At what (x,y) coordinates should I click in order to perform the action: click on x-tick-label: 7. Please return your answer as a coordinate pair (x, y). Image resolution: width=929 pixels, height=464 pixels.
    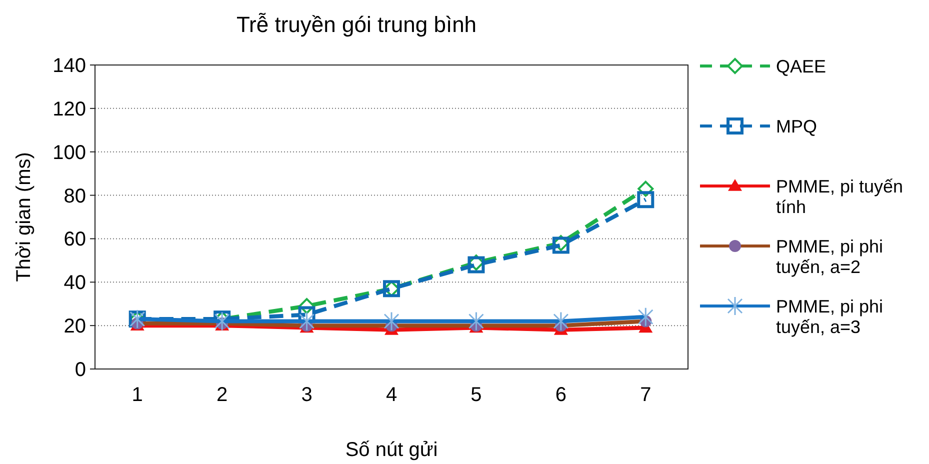
    Looking at the image, I should click on (646, 395).